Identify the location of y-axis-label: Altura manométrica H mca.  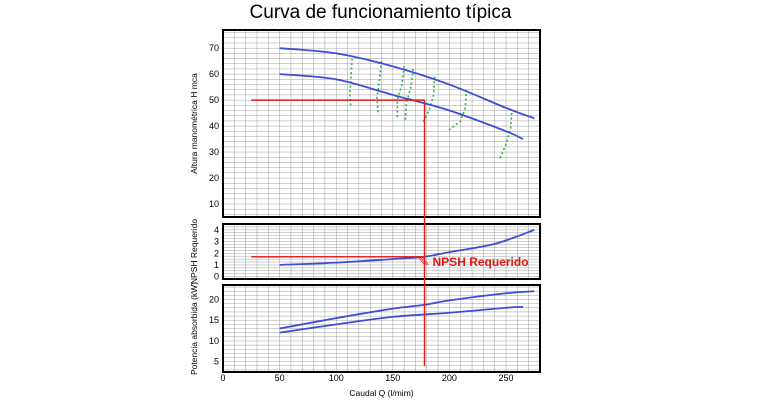
(194, 123).